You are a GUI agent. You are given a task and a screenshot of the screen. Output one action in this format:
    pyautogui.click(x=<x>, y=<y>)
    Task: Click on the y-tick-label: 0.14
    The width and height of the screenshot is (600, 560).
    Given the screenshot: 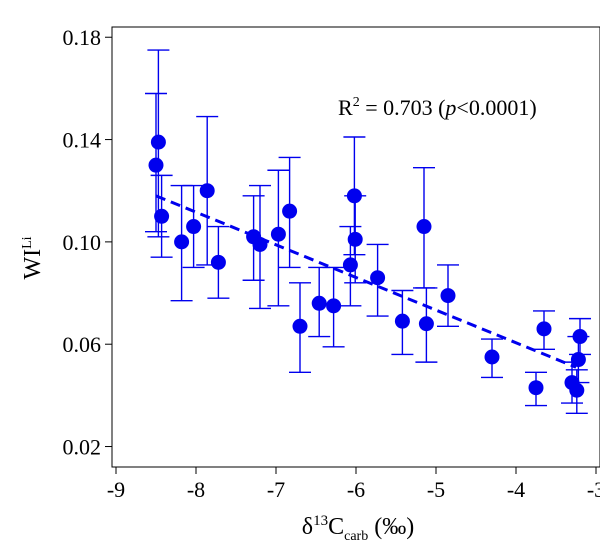 What is the action you would take?
    pyautogui.click(x=82, y=140)
    